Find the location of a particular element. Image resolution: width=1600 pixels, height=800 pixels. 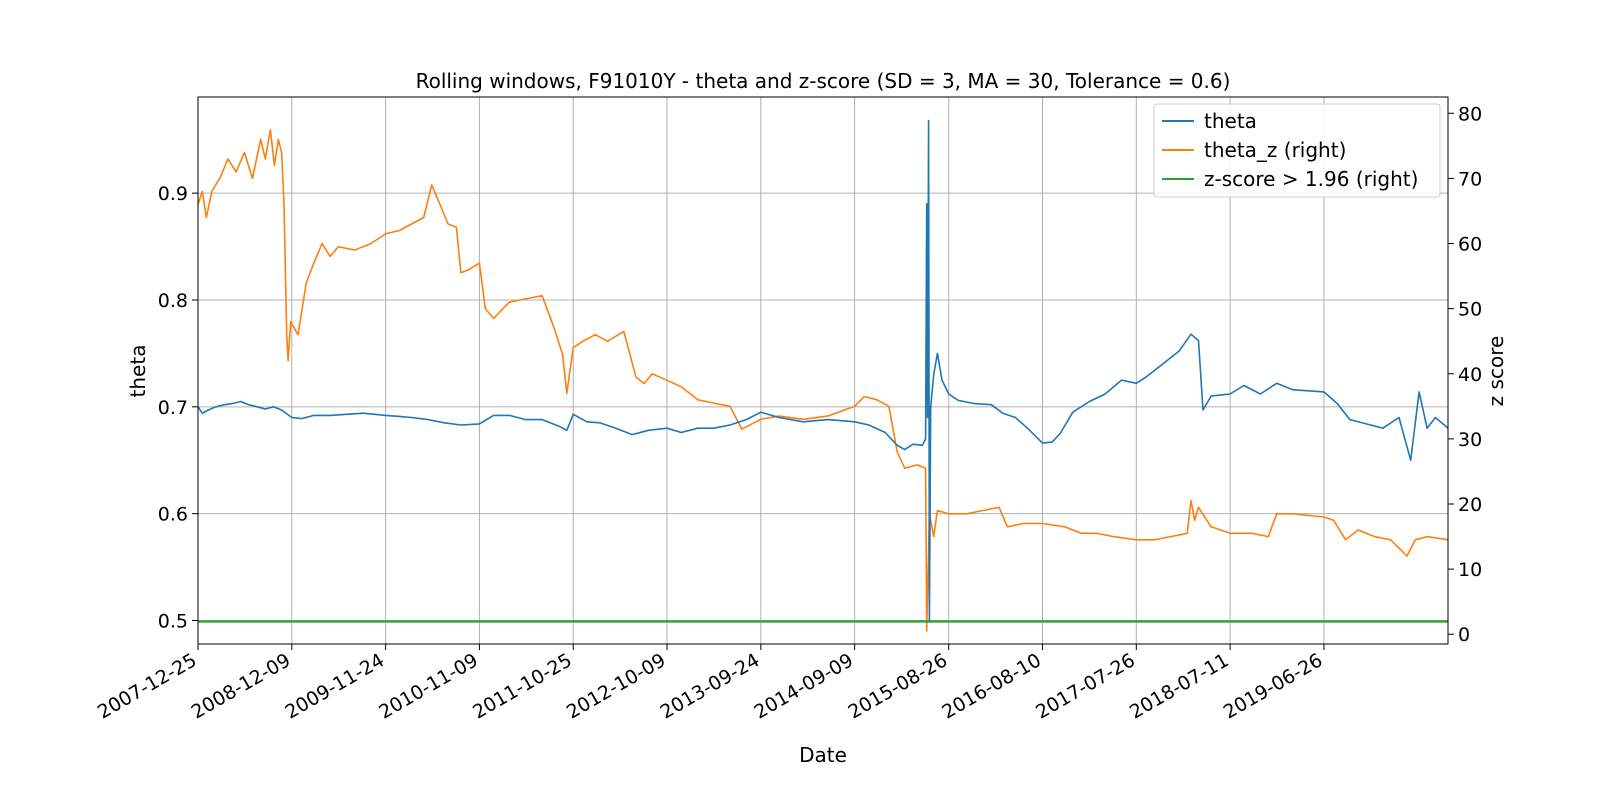

y-axis-left: 0.5 0.6 0.7 0.8 0.9 is located at coordinates (178, 407).